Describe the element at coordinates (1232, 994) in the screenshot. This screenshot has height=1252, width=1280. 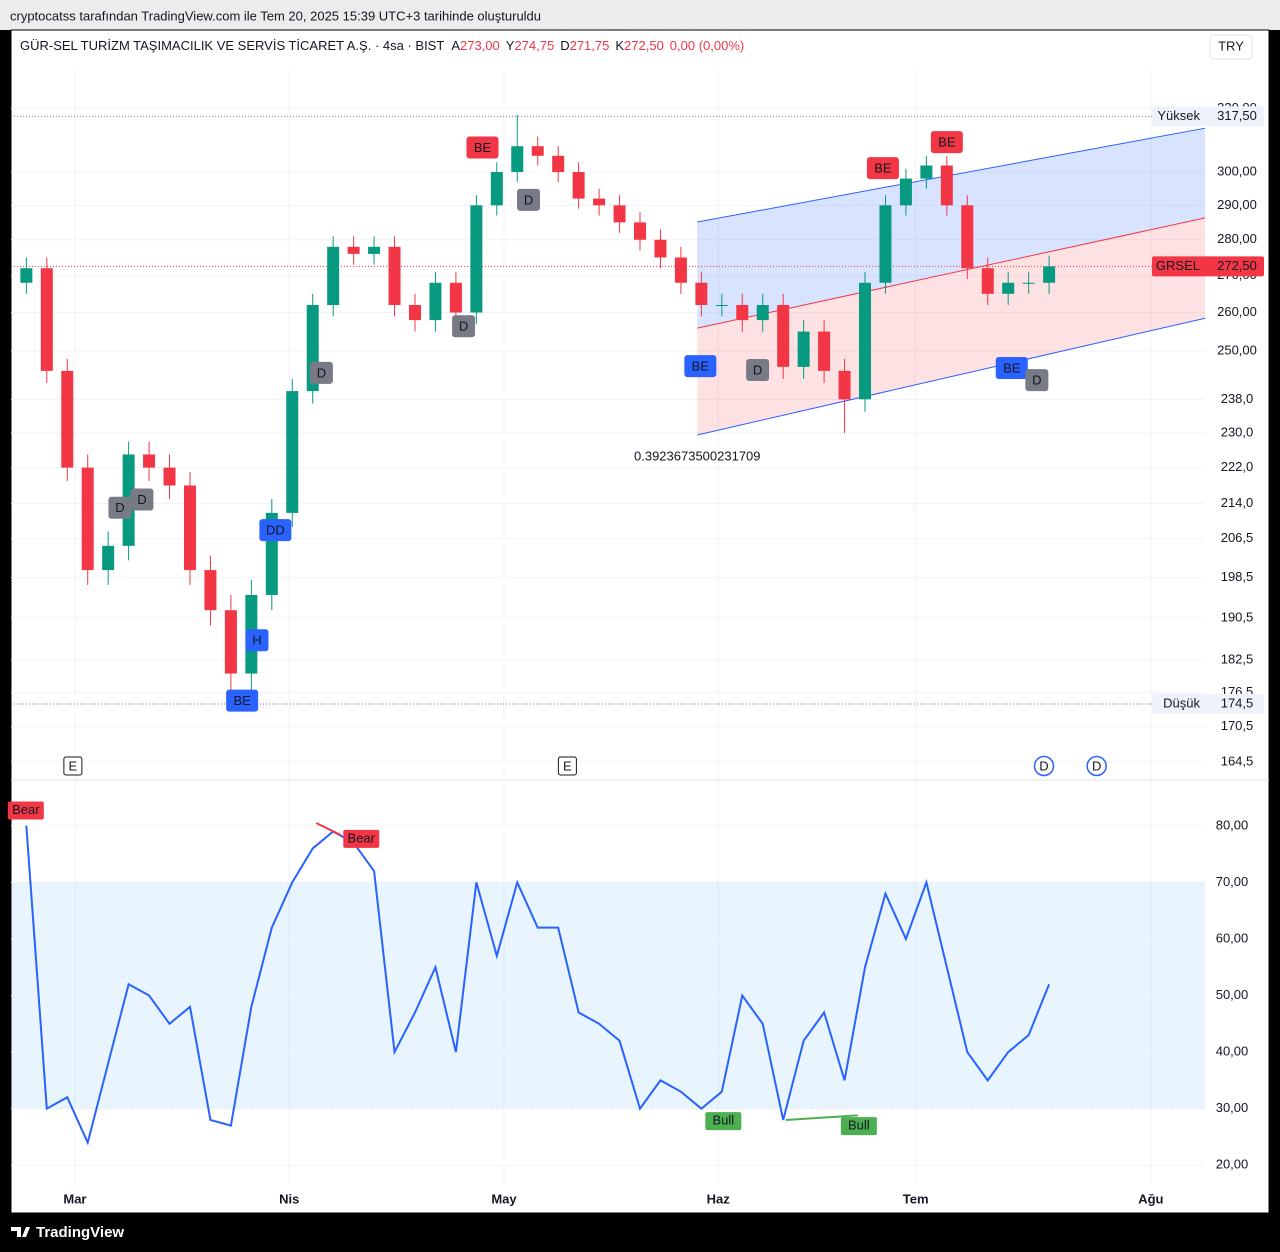
I see `y-tick-label: 50,00` at that location.